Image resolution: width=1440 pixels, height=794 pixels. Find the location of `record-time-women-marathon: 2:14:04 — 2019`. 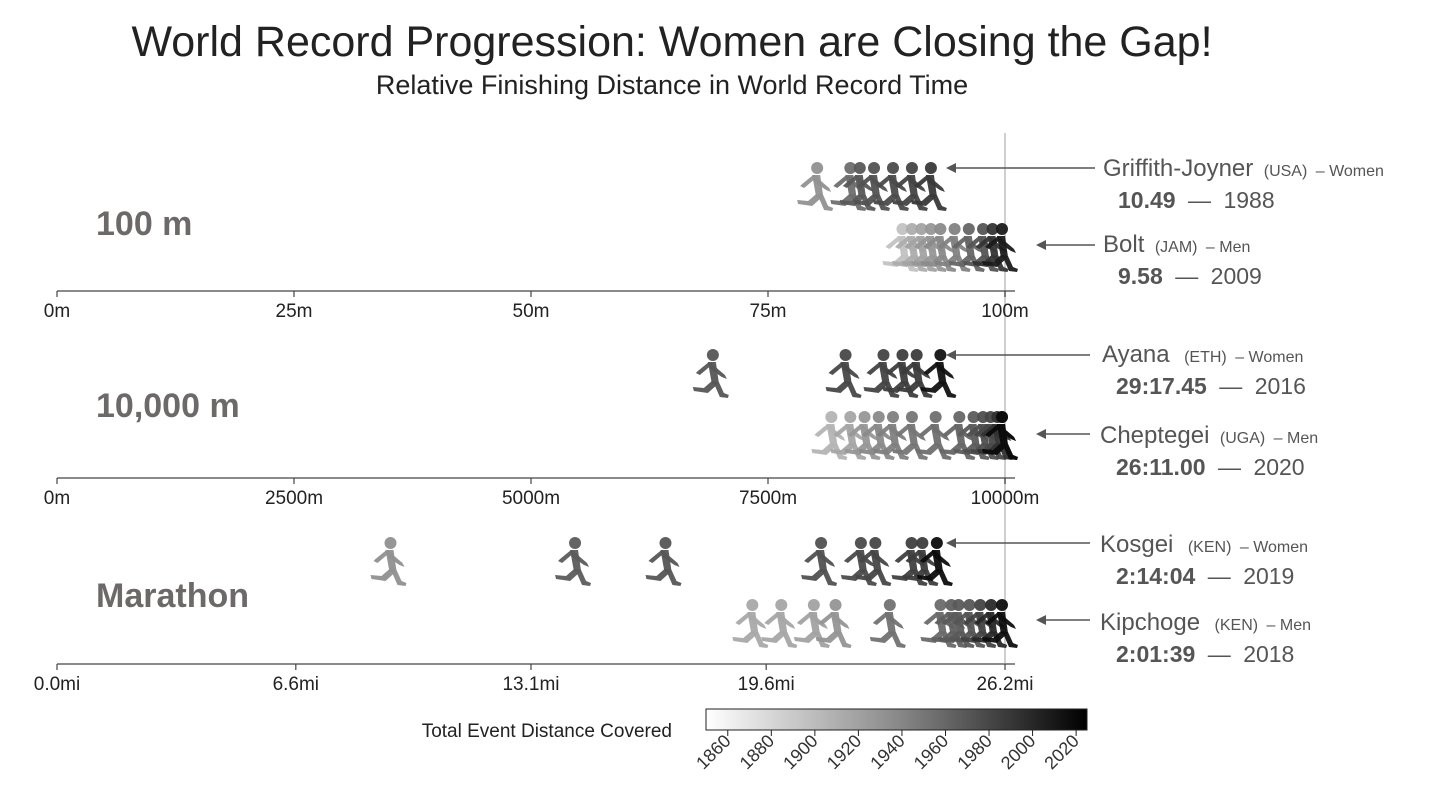

record-time-women-marathon: 2:14:04 — 2019 is located at coordinates (1205, 576).